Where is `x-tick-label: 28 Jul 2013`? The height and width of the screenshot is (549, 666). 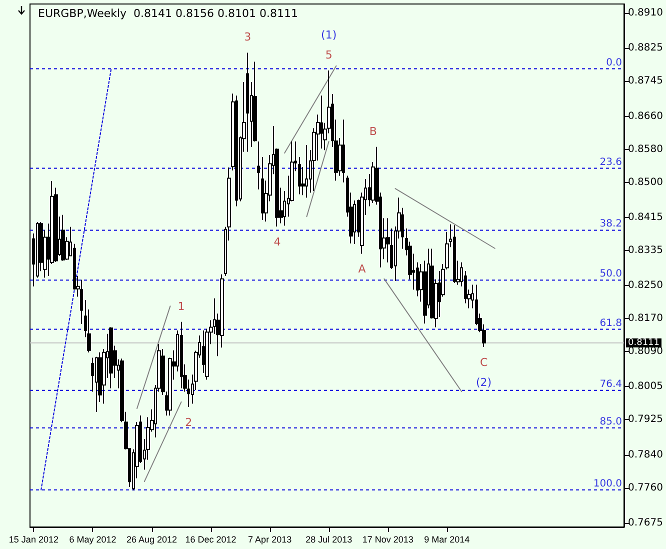 x-tick-label: 28 Jul 2013 is located at coordinates (329, 539).